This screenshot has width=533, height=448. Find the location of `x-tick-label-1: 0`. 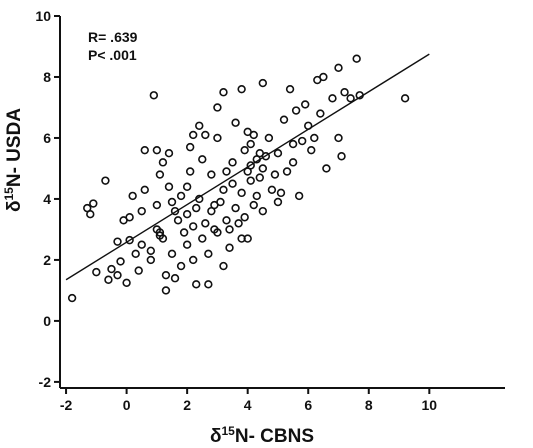

x-tick-label-1: 0 is located at coordinates (127, 405).